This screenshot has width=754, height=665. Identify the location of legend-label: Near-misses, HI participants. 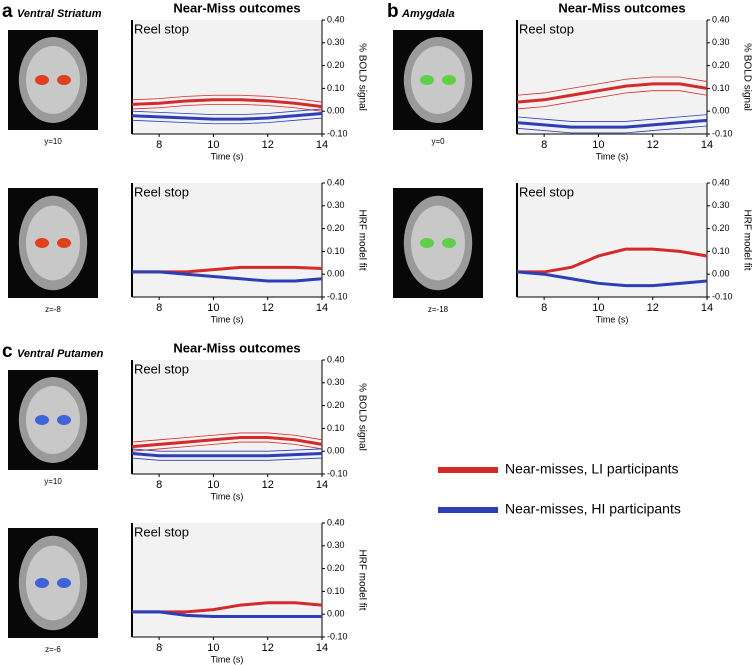
(593, 509).